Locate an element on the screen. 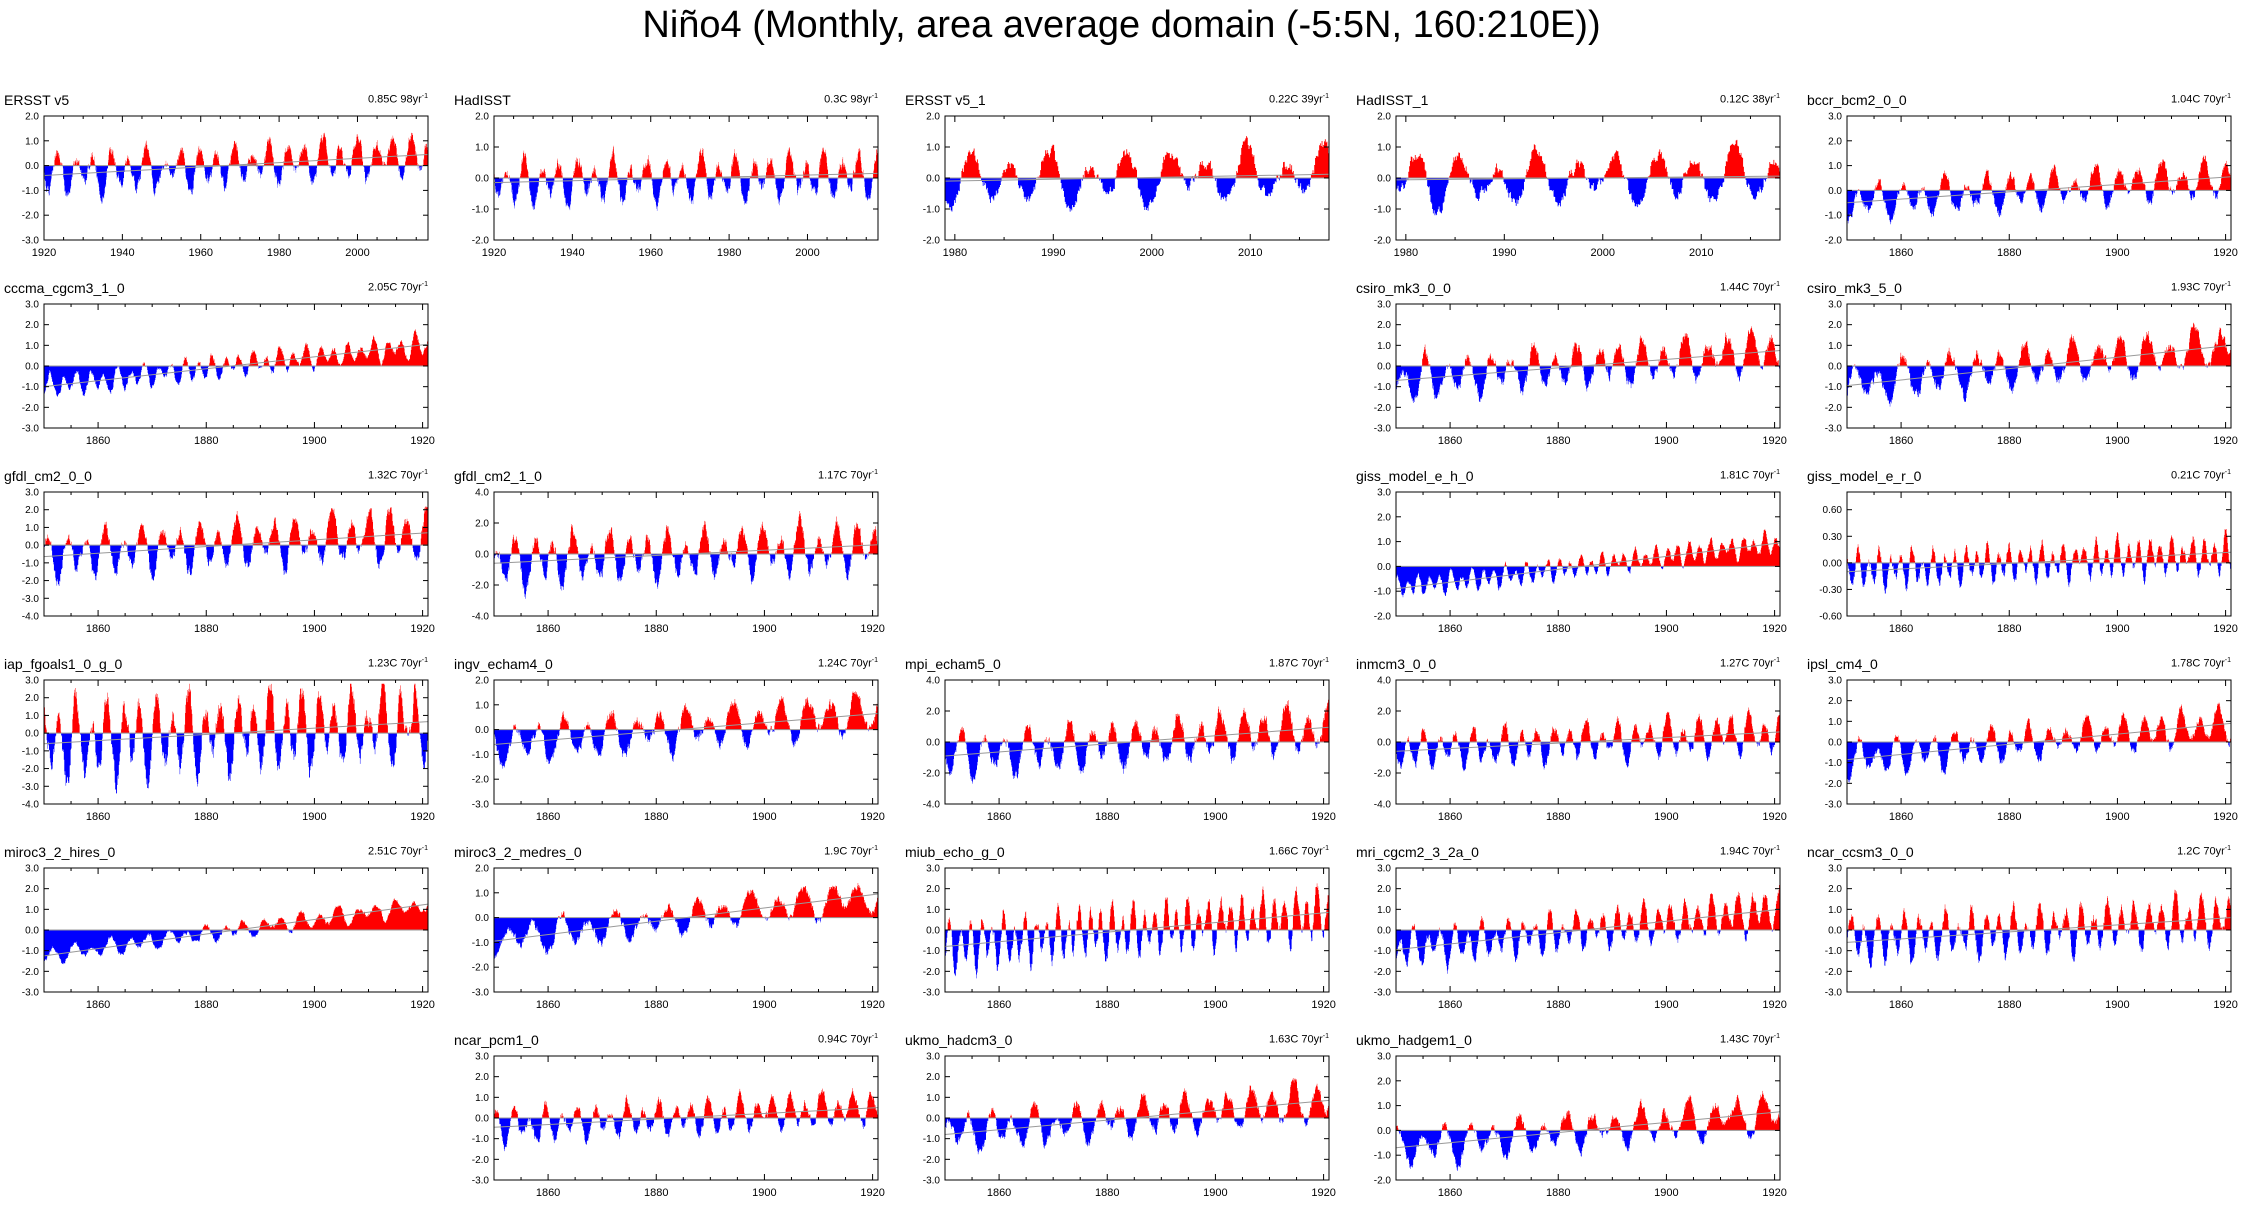 Image resolution: width=2243 pixels, height=1217 pixels. panel-title: iap_fgoals1_0_g_0 is located at coordinates (63, 664).